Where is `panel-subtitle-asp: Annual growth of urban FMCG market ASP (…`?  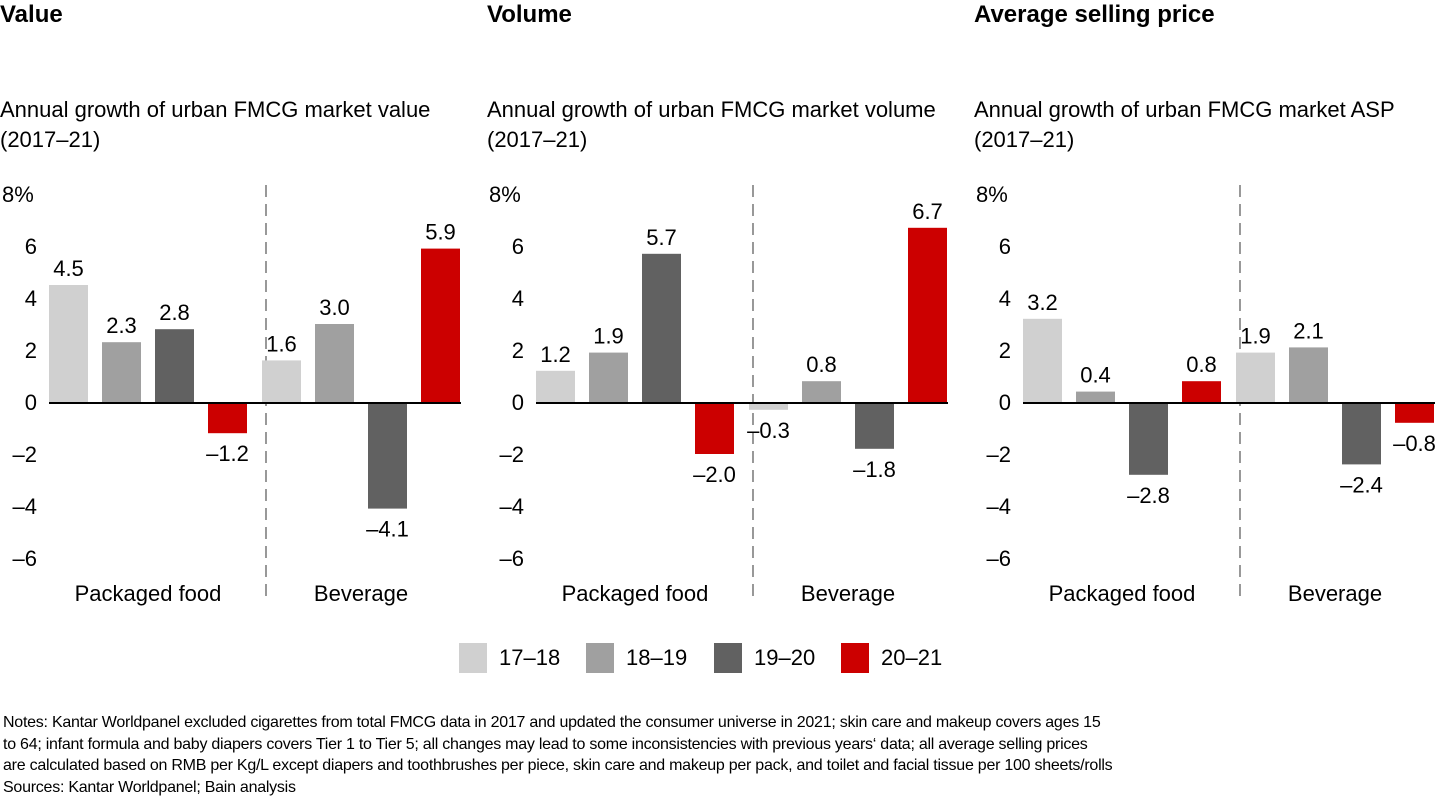 panel-subtitle-asp: Annual growth of urban FMCG market ASP (… is located at coordinates (1184, 124).